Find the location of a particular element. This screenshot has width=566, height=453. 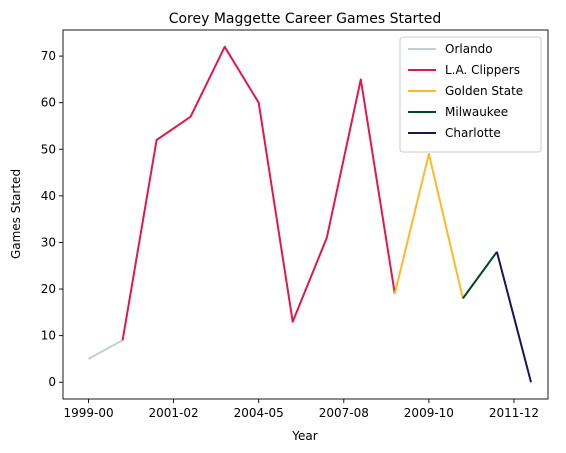

y-tick-label: 40 is located at coordinates (48, 196).